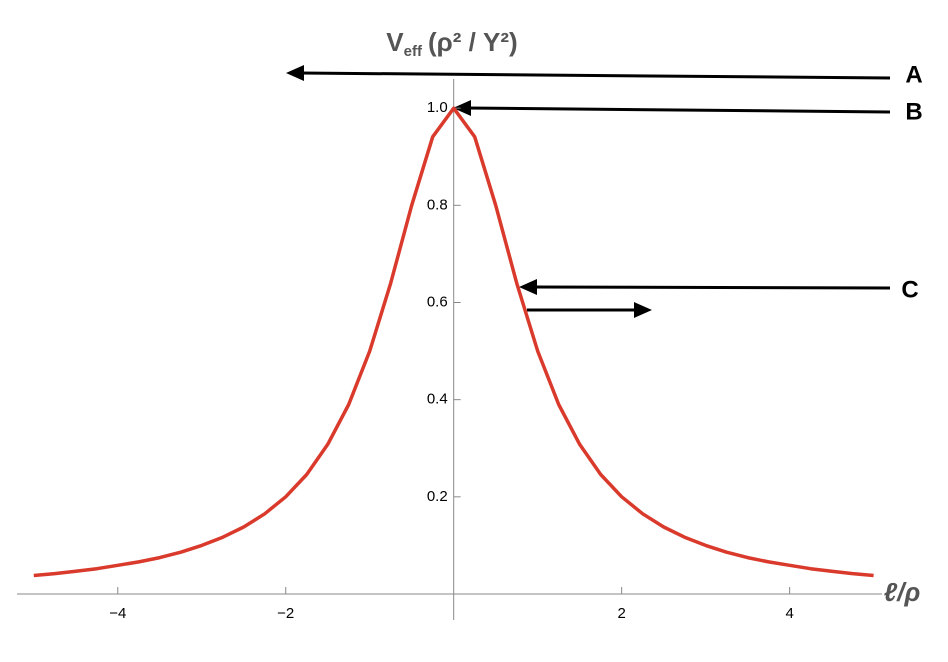 The height and width of the screenshot is (662, 948). Describe the element at coordinates (295, 73) in the screenshot. I see `arrowhead-a` at that location.